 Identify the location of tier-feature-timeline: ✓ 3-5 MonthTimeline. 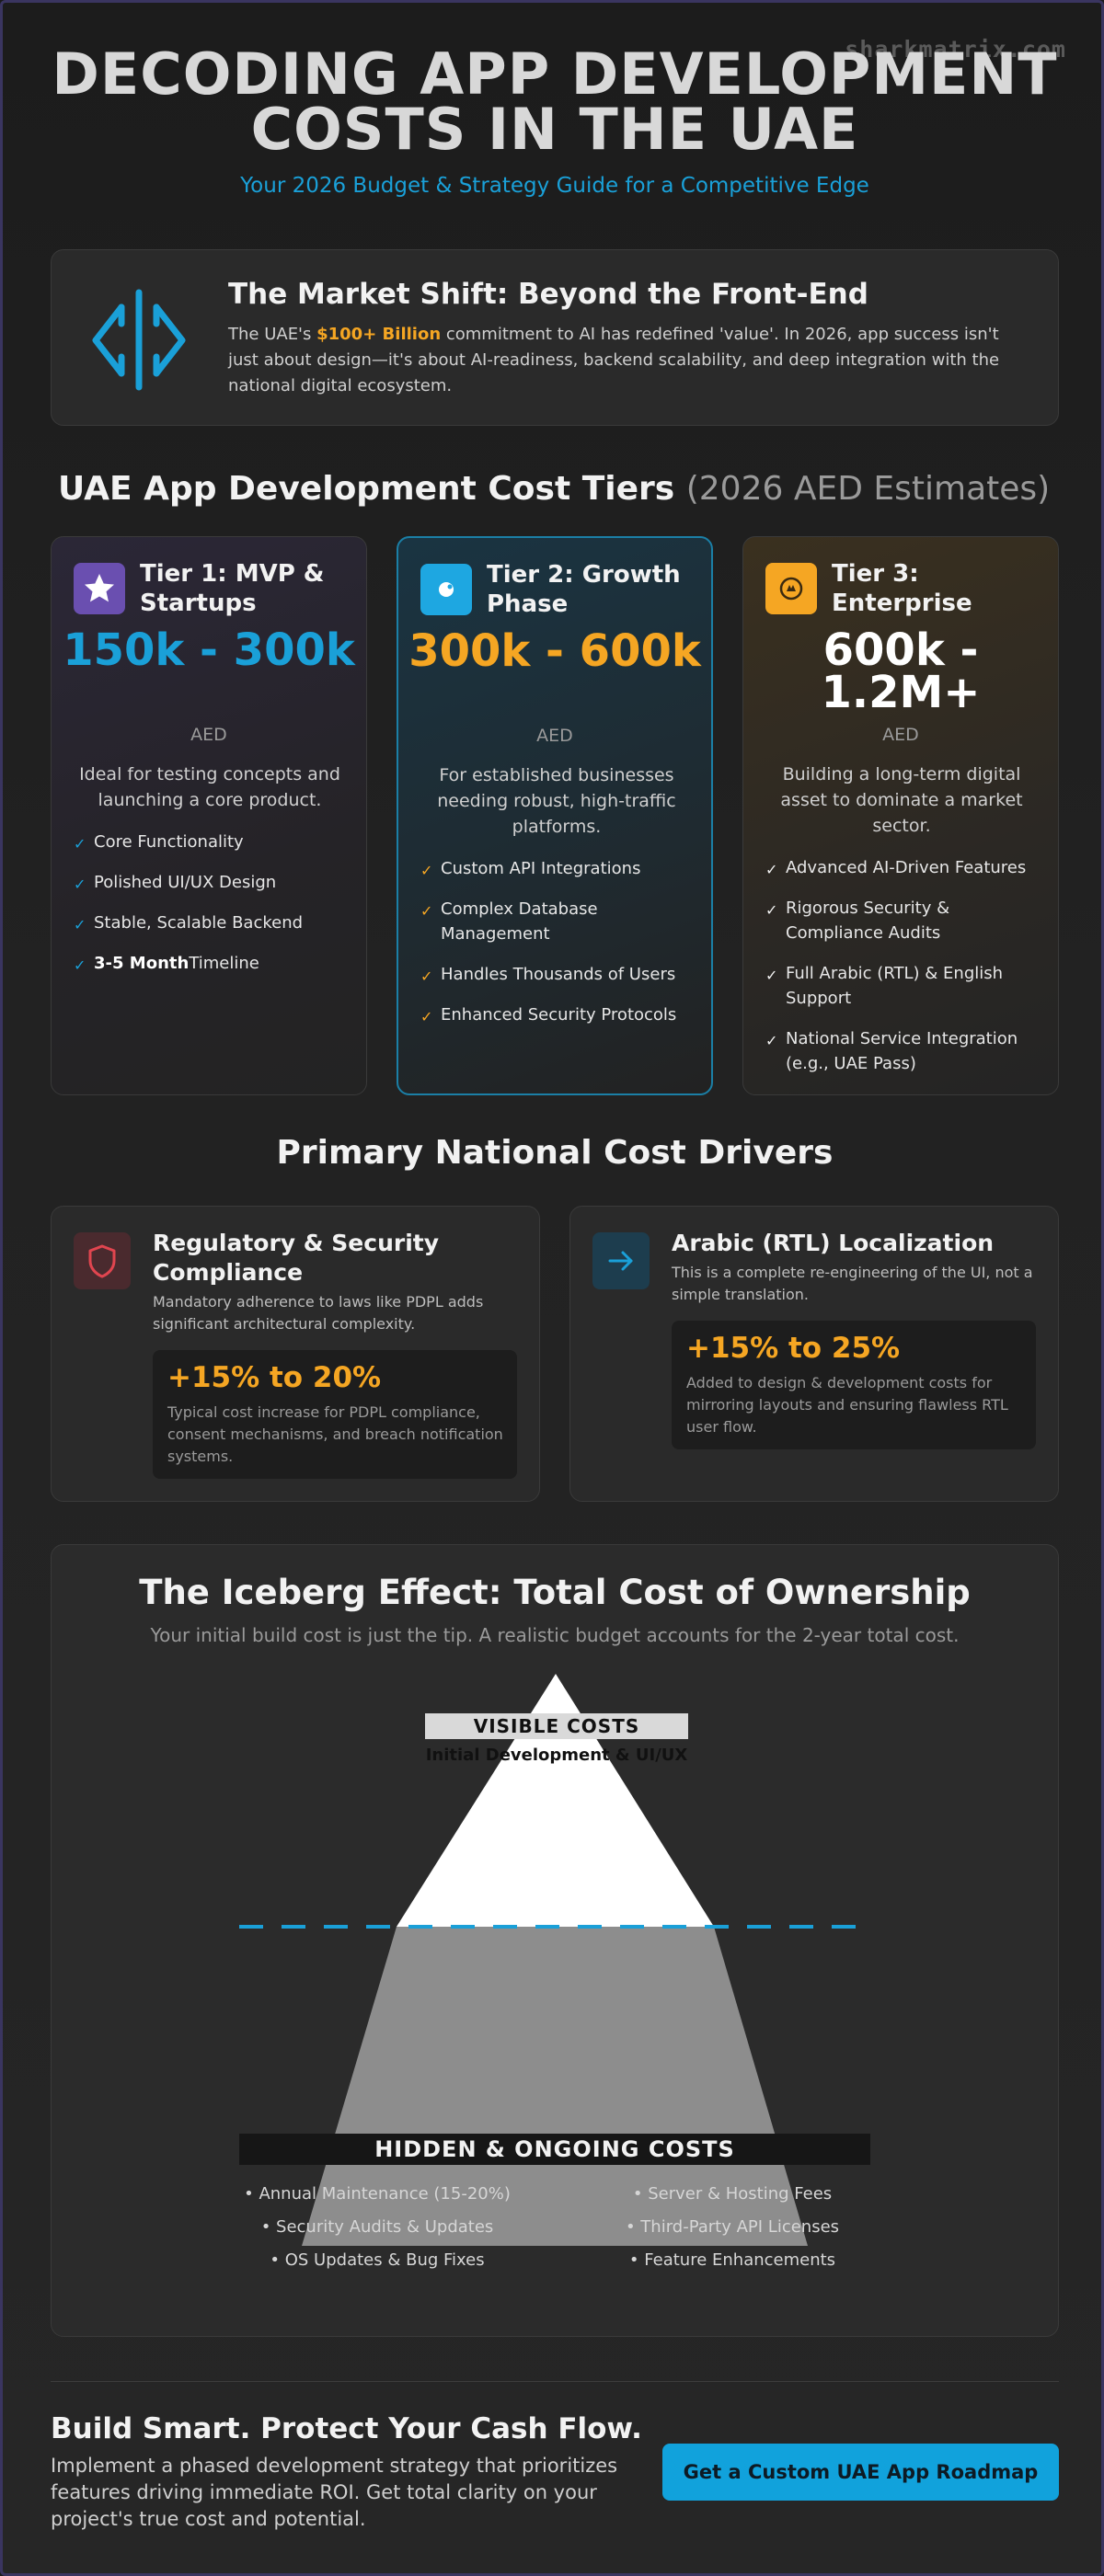
(212, 963).